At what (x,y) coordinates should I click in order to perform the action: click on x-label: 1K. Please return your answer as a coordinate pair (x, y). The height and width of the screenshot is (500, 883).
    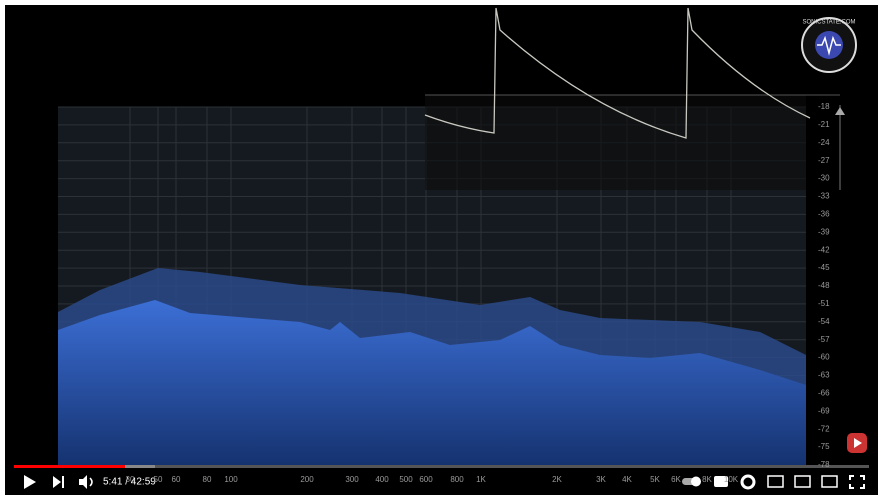
    Looking at the image, I should click on (481, 479).